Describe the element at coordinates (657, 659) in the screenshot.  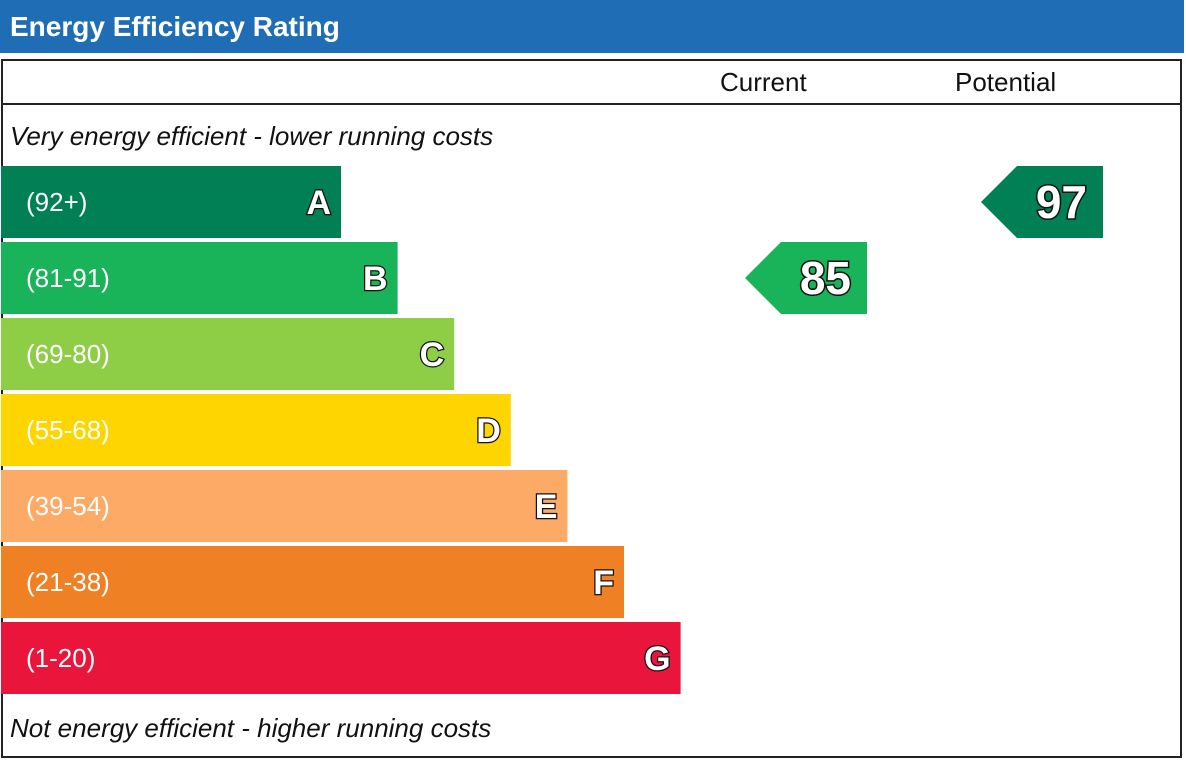
I see `band-g-letter: G` at that location.